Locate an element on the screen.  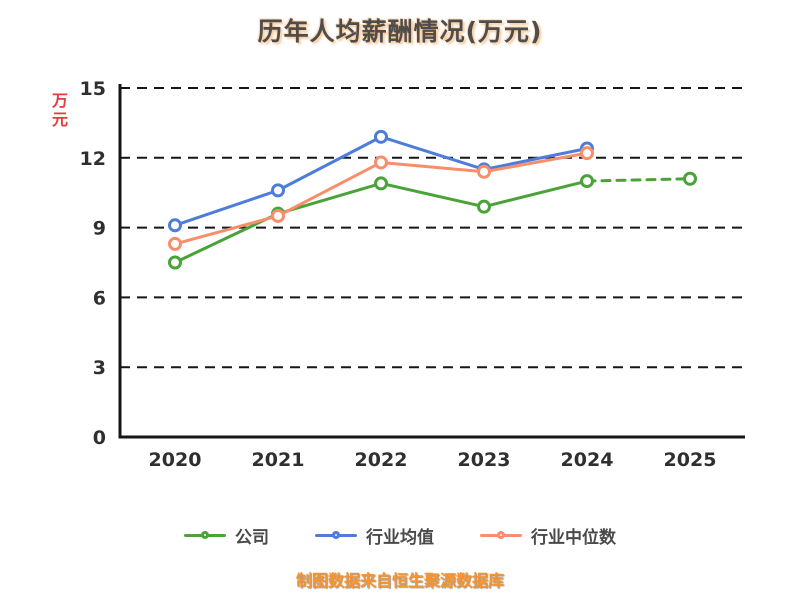
legend-item-2: 行业中位数 is located at coordinates (548, 535).